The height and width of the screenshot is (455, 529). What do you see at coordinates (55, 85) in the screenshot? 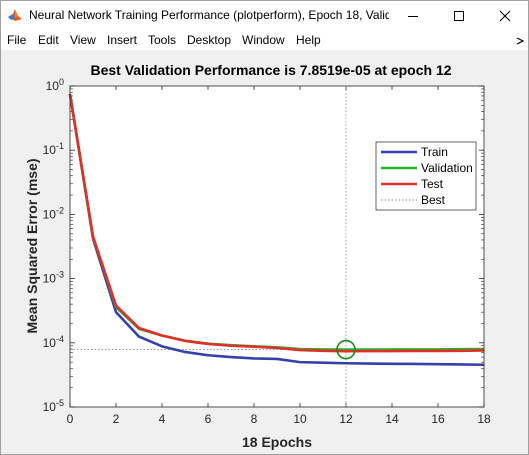
I see `y-tick-label: 10⁰` at bounding box center [55, 85].